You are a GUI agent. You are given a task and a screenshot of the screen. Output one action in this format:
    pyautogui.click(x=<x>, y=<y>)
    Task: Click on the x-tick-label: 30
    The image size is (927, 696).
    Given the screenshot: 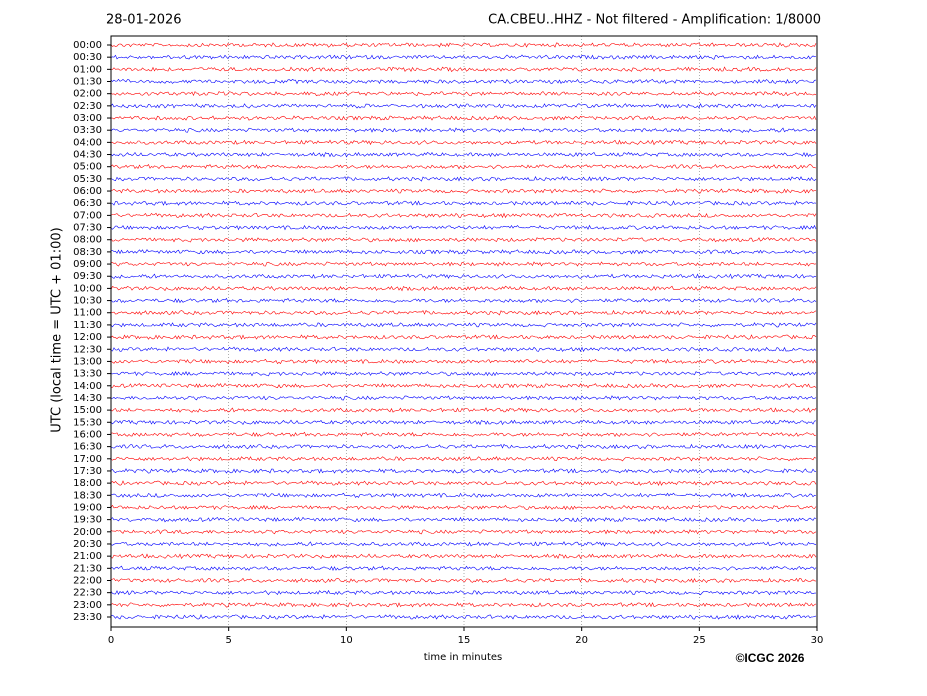 What is the action you would take?
    pyautogui.click(x=817, y=640)
    